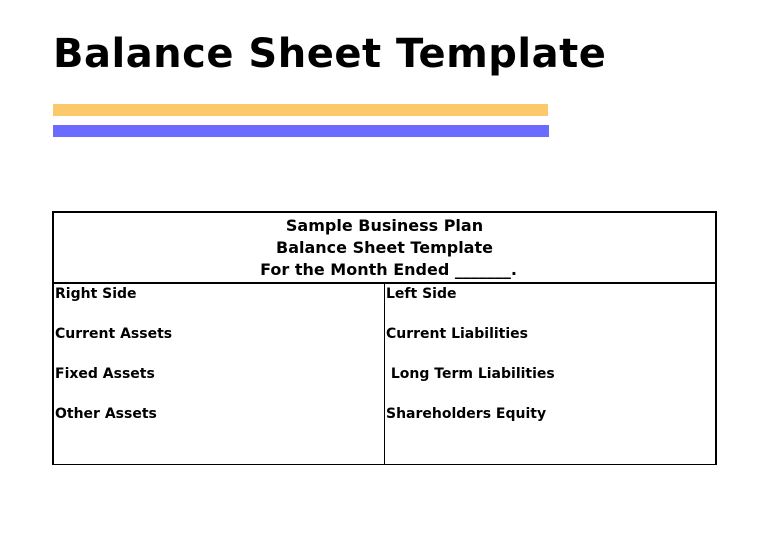 Image resolution: width=780 pixels, height=553 pixels. I want to click on left-column-heading: Right Side, so click(96, 294).